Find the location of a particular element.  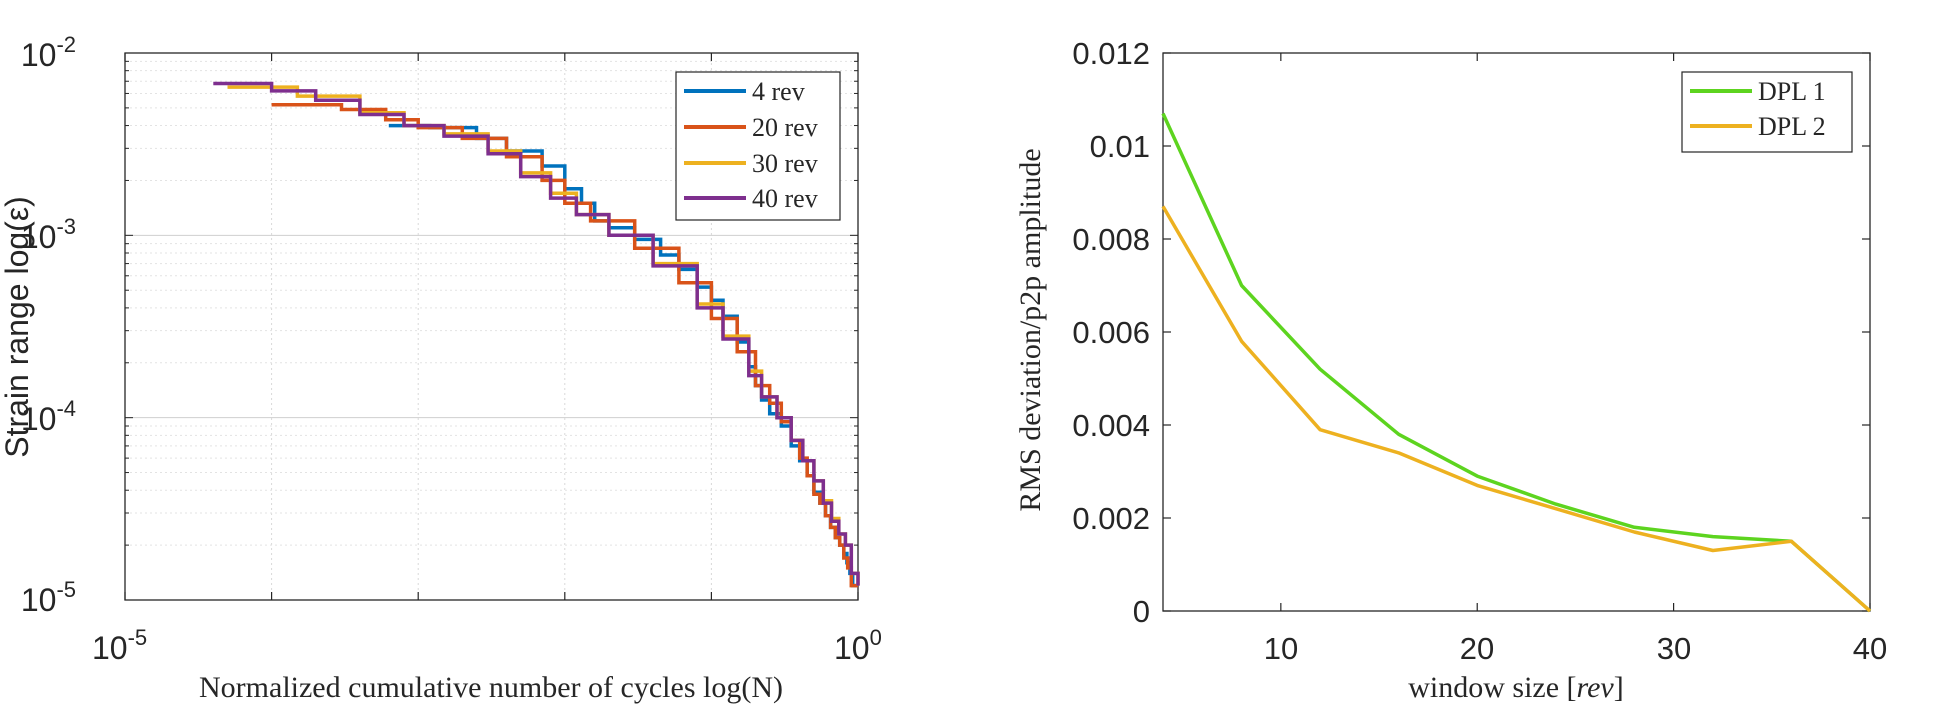

right-ytick-label: 0.002 is located at coordinates (1111, 518).